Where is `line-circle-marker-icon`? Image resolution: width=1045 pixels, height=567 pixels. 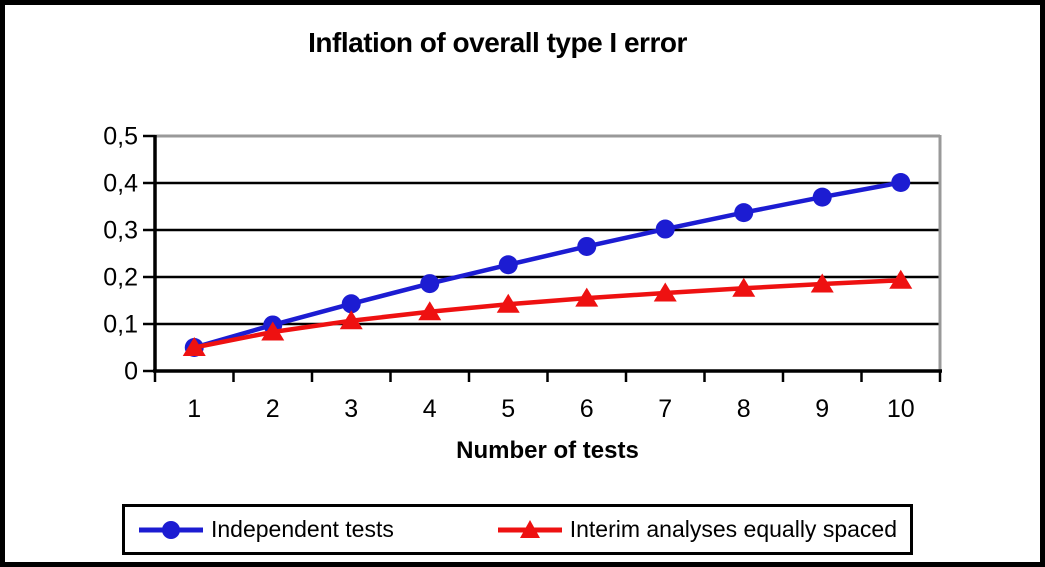 line-circle-marker-icon is located at coordinates (171, 529).